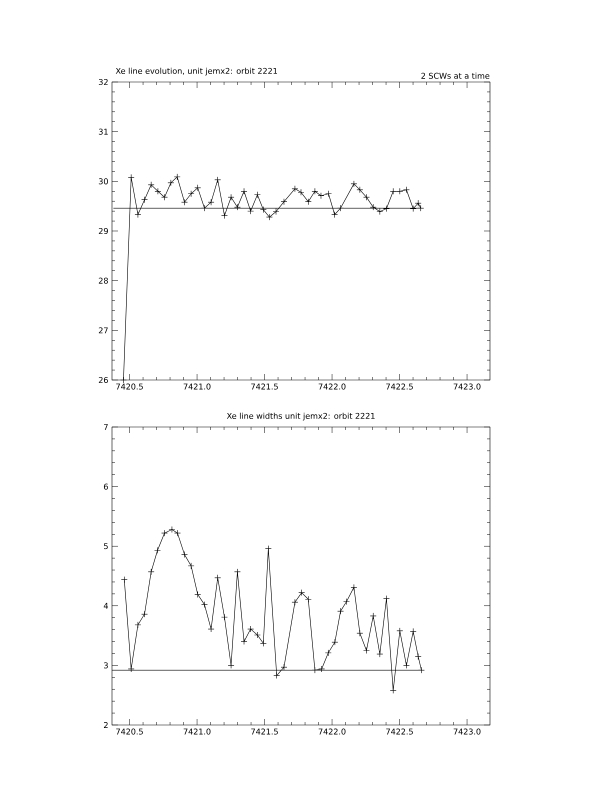  I want to click on y-tick-label: 26, so click(103, 380).